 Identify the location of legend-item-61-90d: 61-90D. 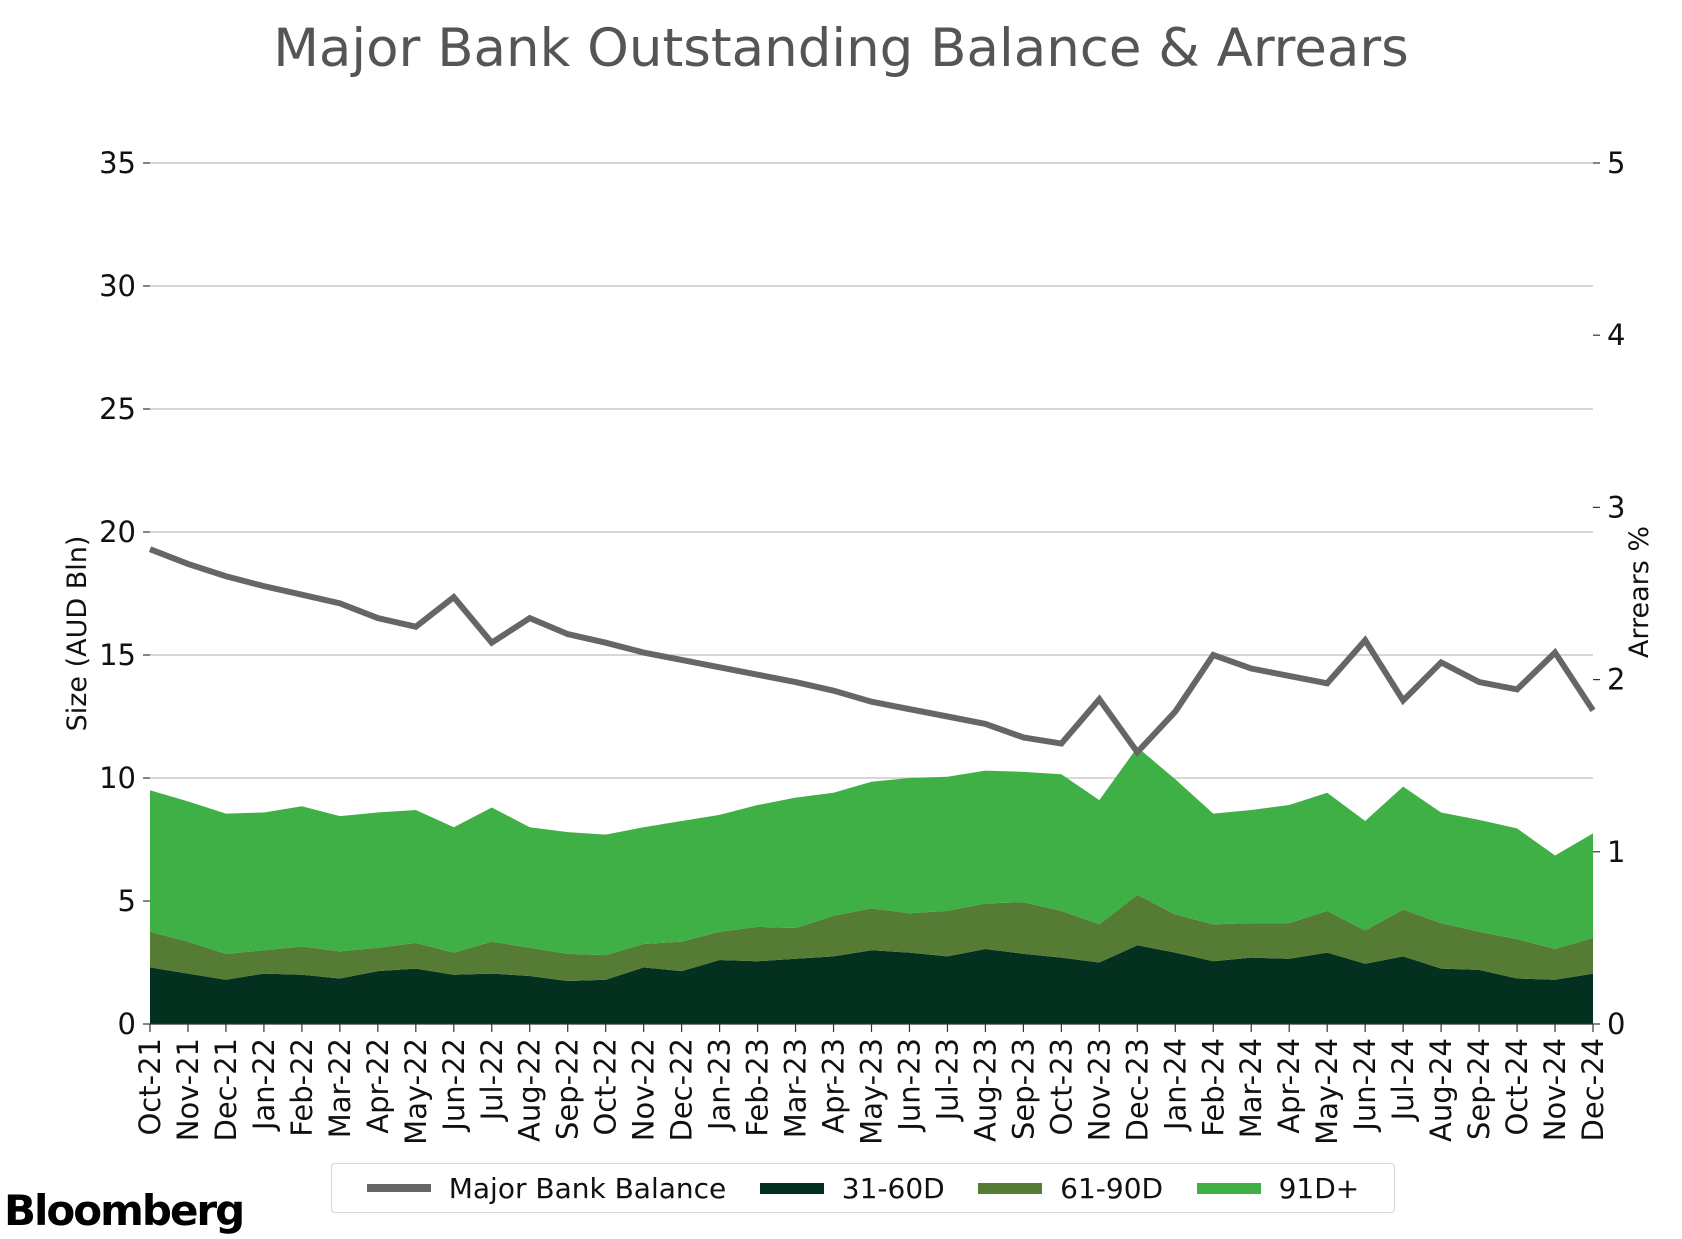
(1070, 1188).